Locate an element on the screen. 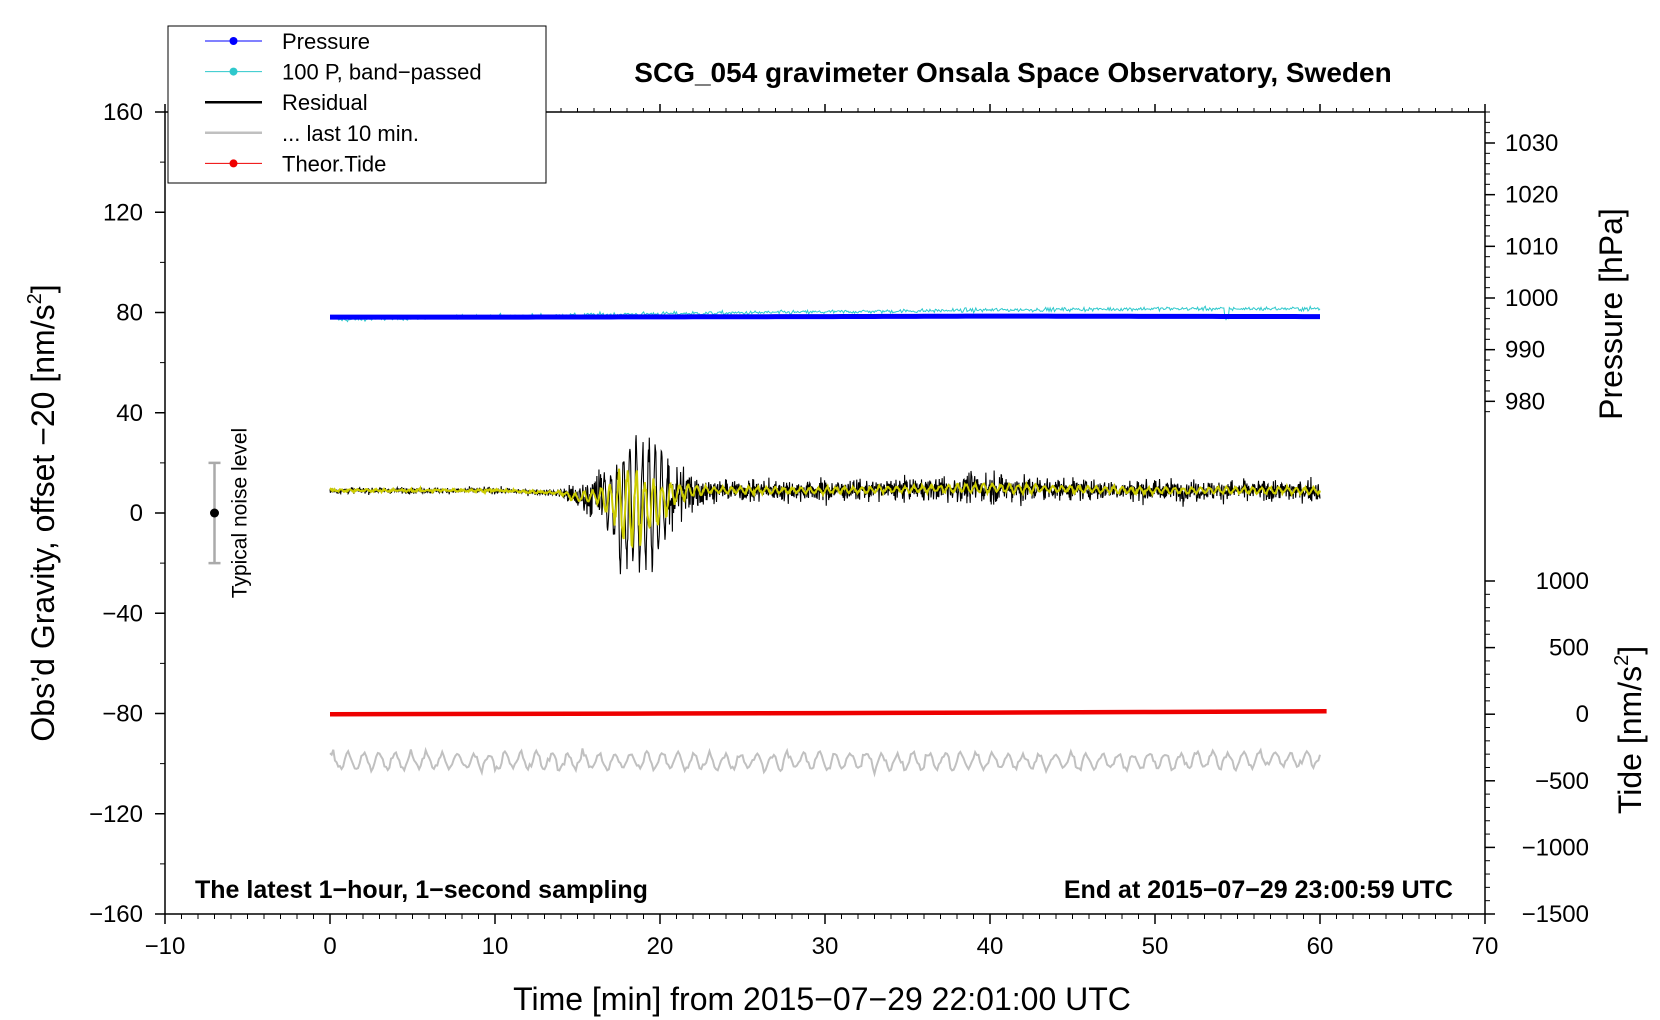  legend-label: 100 P, band−passed is located at coordinates (382, 72).